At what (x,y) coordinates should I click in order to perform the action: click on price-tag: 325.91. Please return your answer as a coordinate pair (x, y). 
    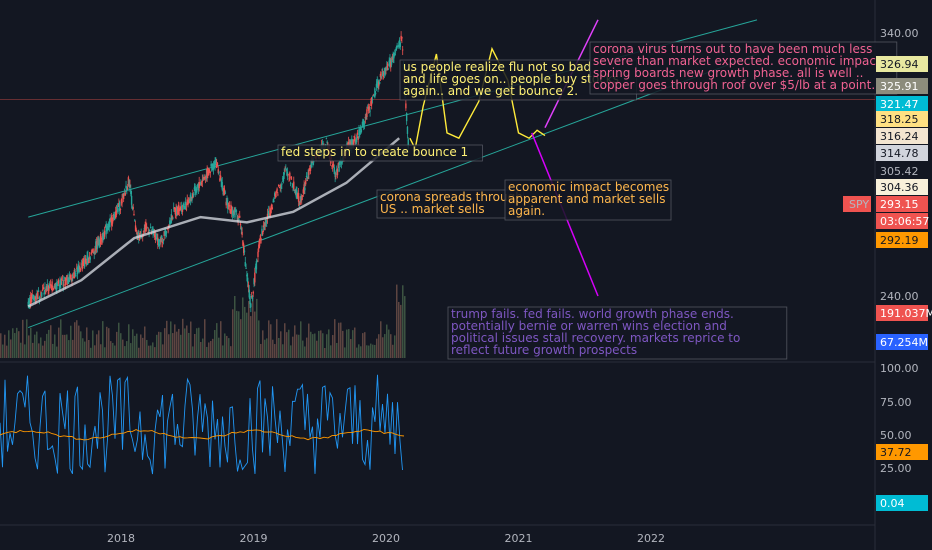
    Looking at the image, I should click on (902, 86).